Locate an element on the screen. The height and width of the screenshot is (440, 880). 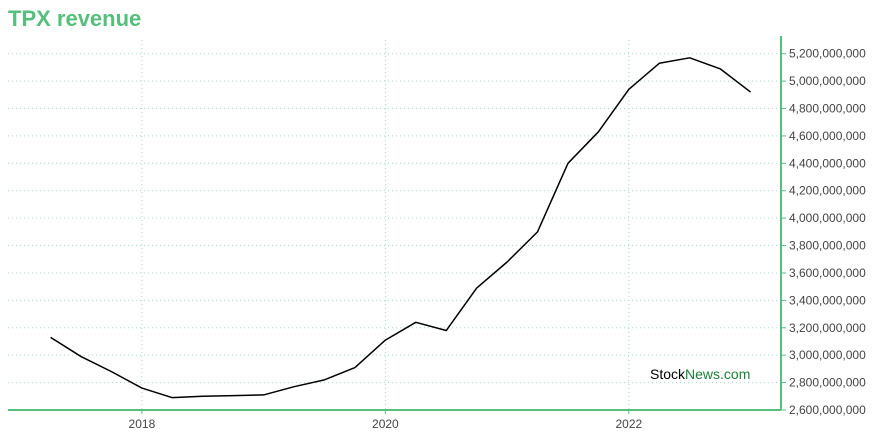
stocknews-watermark: StockNews.com is located at coordinates (700, 374).